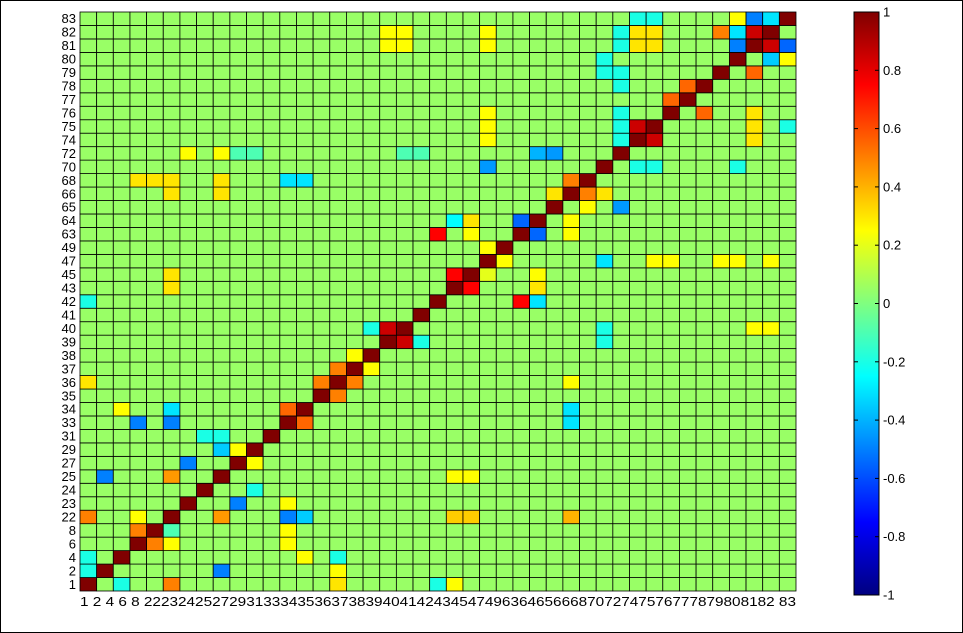  What do you see at coordinates (69, 139) in the screenshot?
I see `y-tick-label: 74` at bounding box center [69, 139].